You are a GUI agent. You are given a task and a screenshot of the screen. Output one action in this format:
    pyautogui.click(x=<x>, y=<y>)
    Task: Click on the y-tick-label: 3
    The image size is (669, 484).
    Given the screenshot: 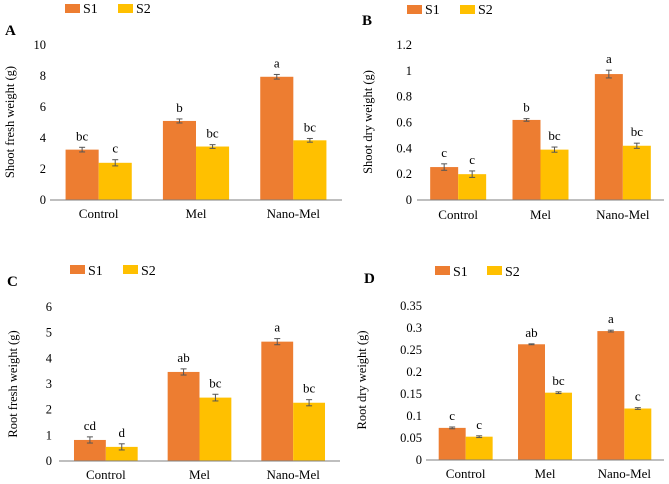 What is the action you would take?
    pyautogui.click(x=49, y=384)
    